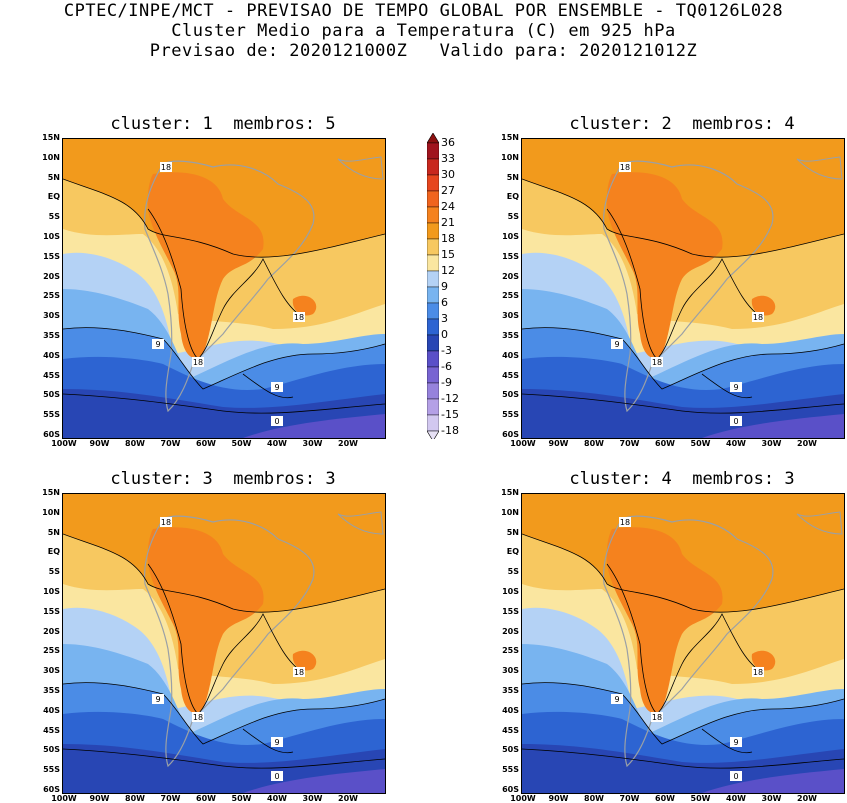 The width and height of the screenshot is (847, 803). I want to click on lon-label: 20W, so click(807, 443).